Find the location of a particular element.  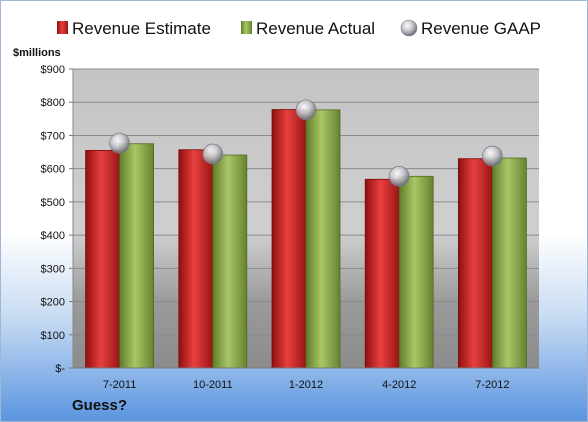

y-tick-label: $500 is located at coordinates (53, 203).